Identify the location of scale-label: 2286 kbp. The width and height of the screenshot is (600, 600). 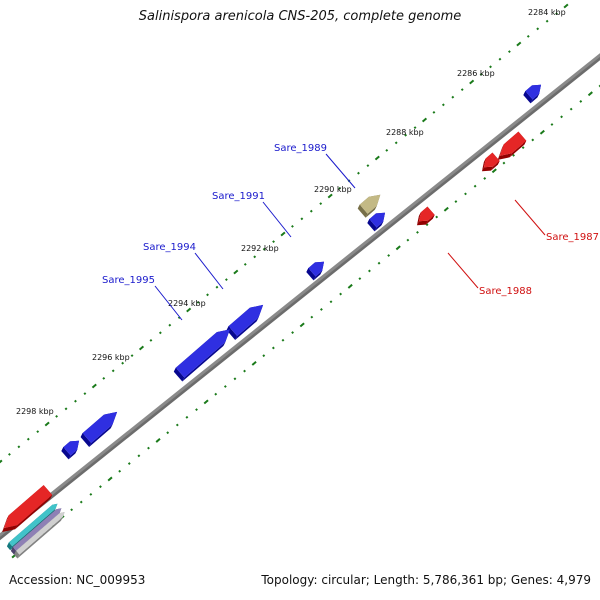
(476, 73).